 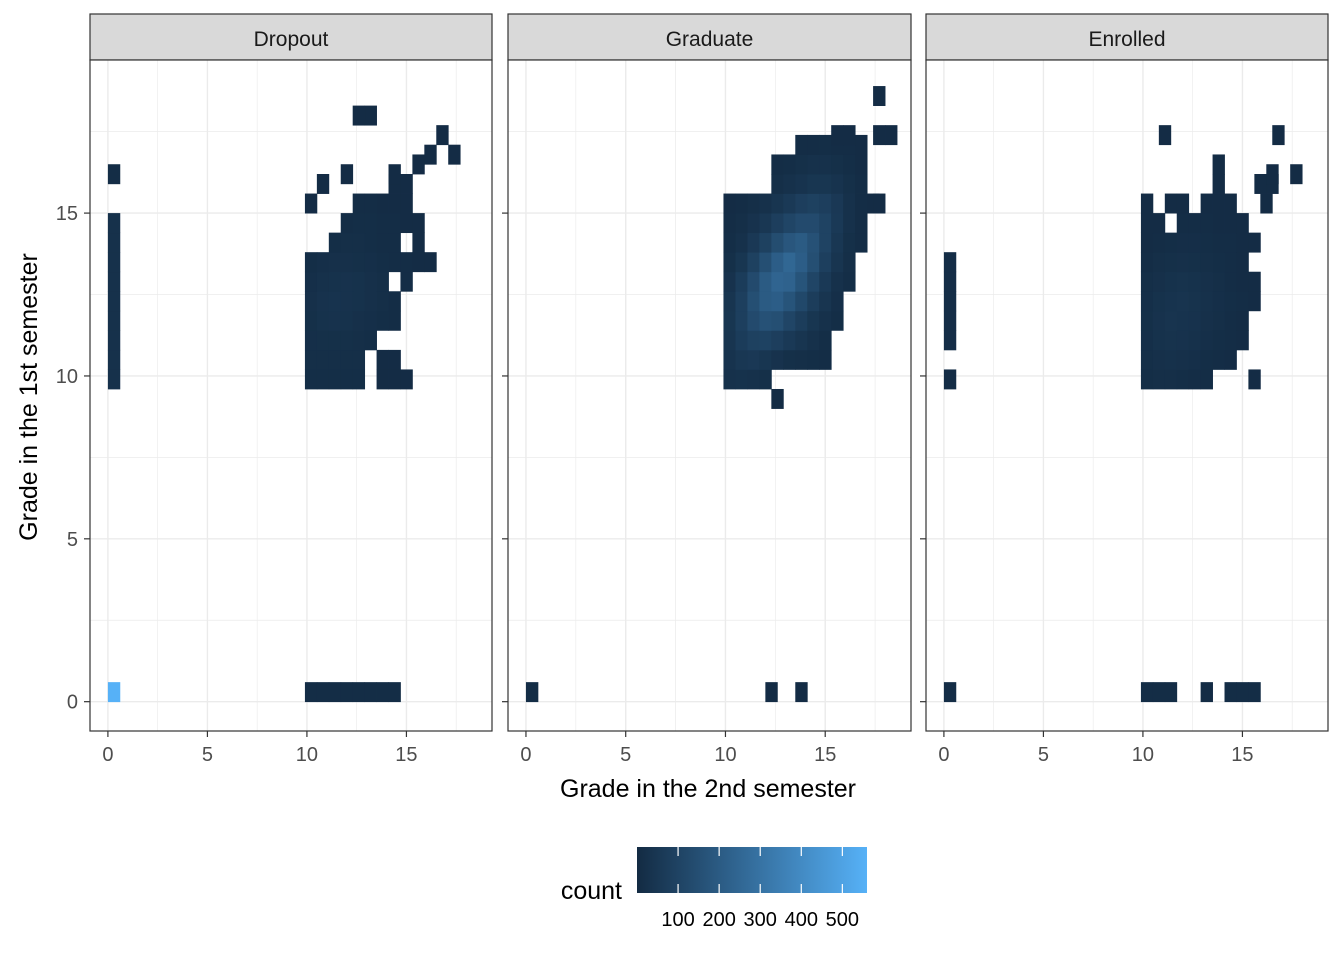 What do you see at coordinates (1242, 755) in the screenshot?
I see `x-tick-label: 15` at bounding box center [1242, 755].